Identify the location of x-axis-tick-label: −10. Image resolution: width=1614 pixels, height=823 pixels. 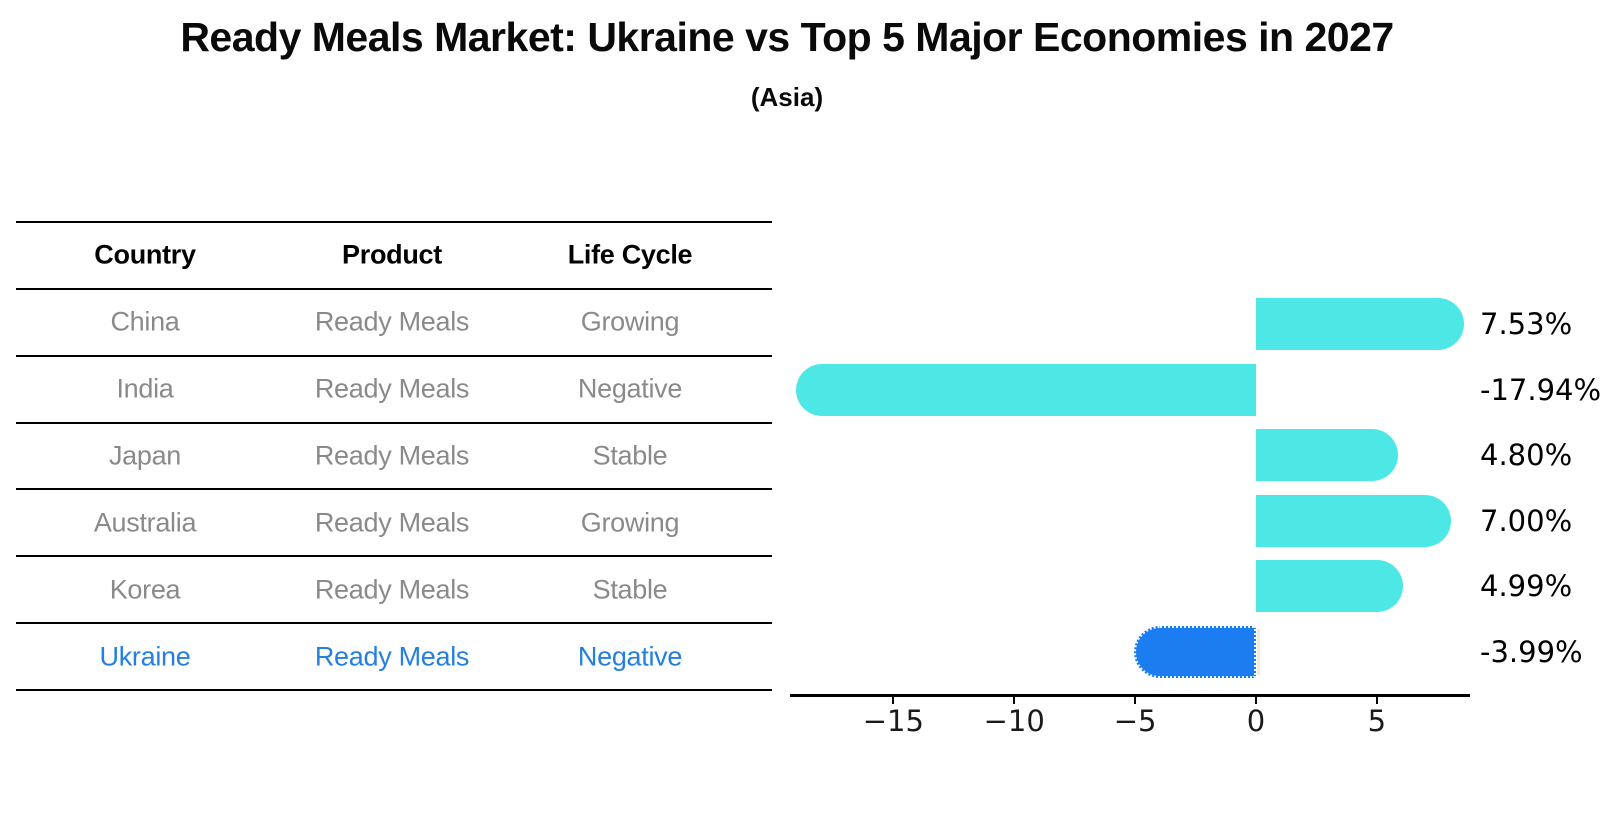
(1014, 721).